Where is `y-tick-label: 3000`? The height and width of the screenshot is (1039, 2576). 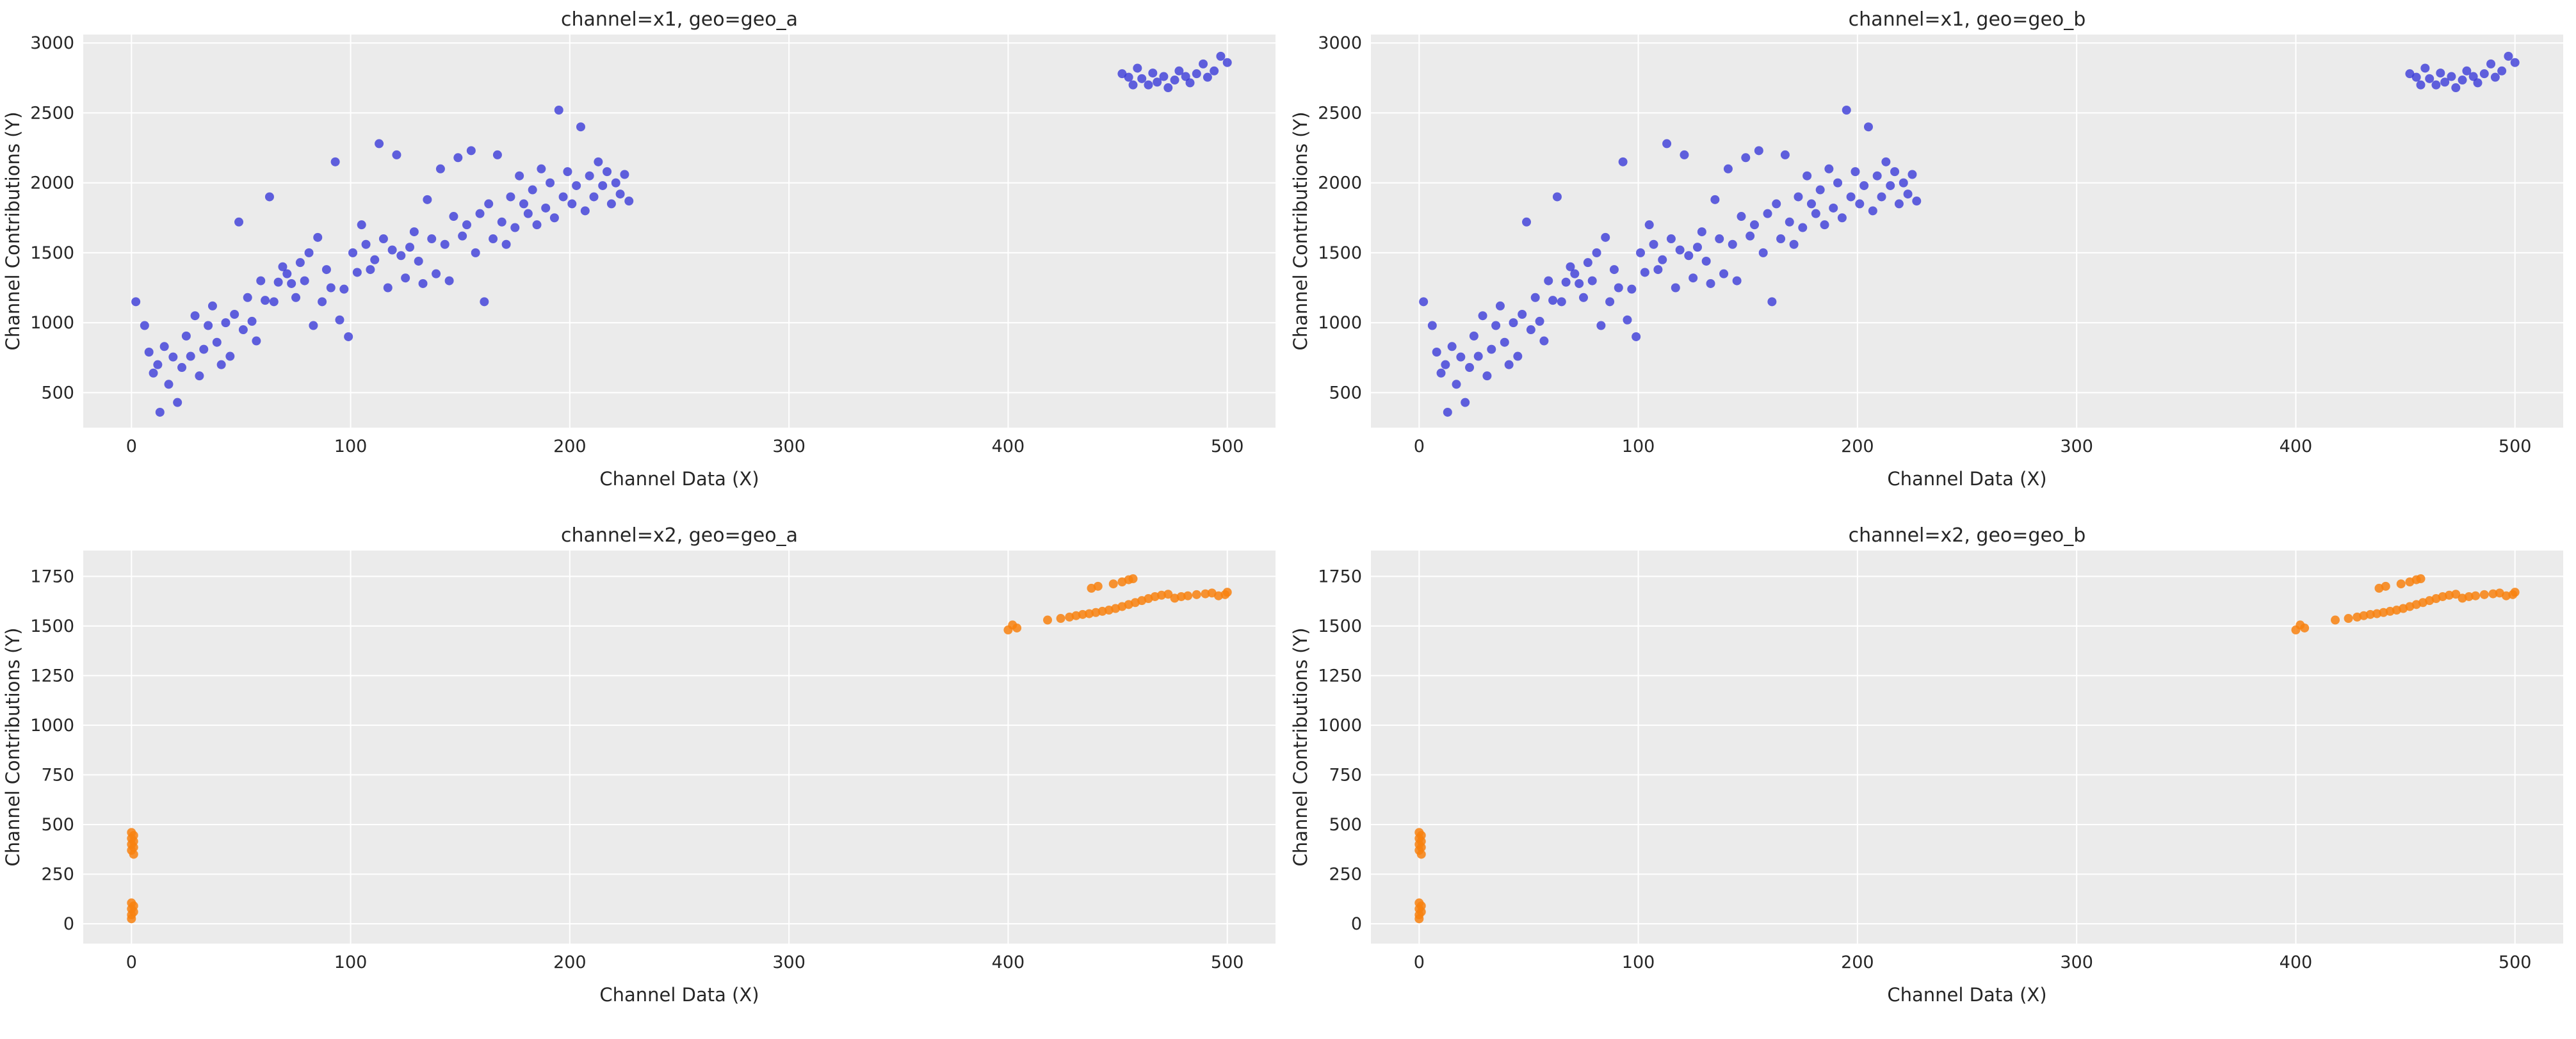 y-tick-label: 3000 is located at coordinates (1340, 43).